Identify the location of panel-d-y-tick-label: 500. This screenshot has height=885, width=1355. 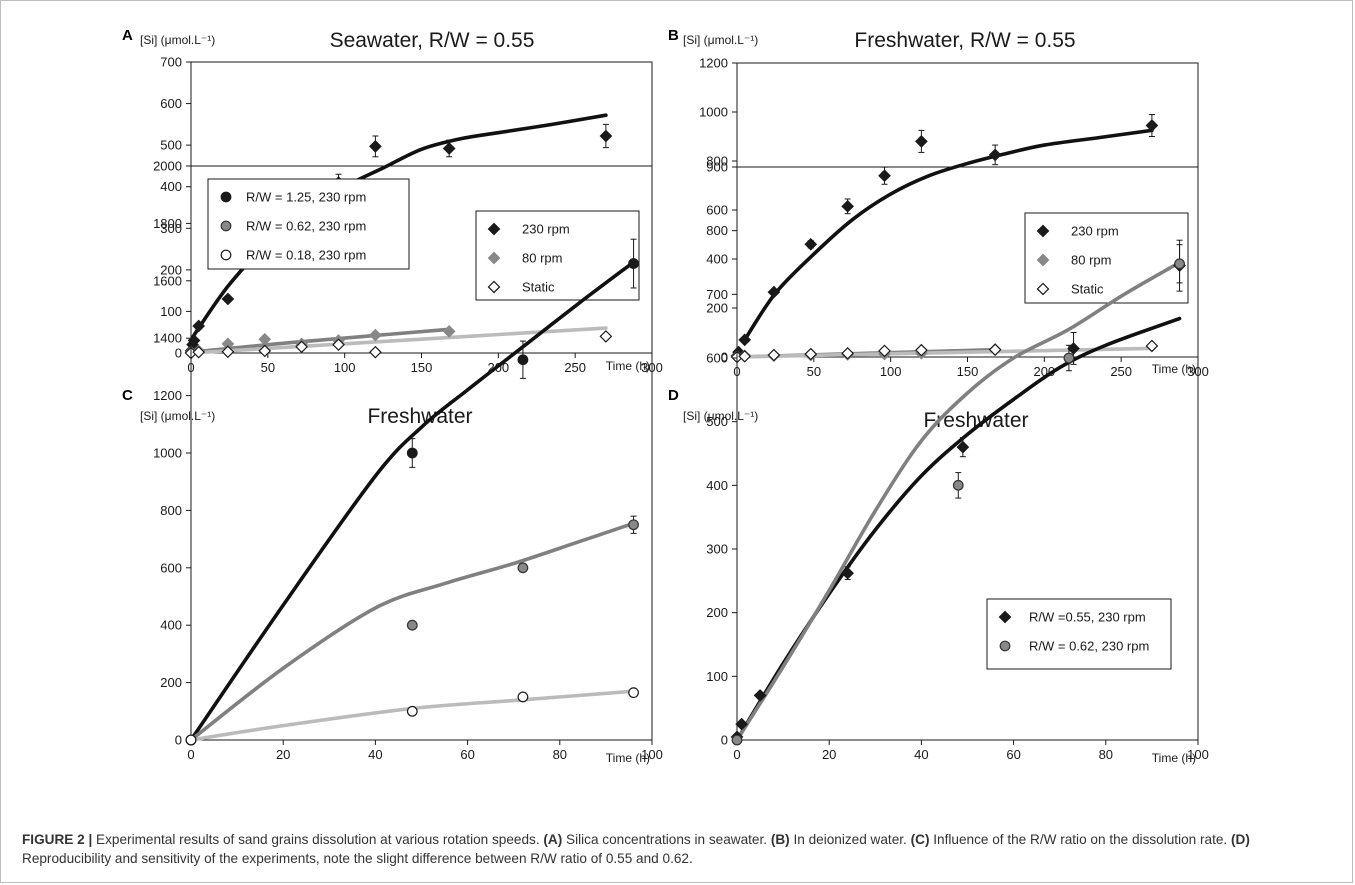
(717, 421).